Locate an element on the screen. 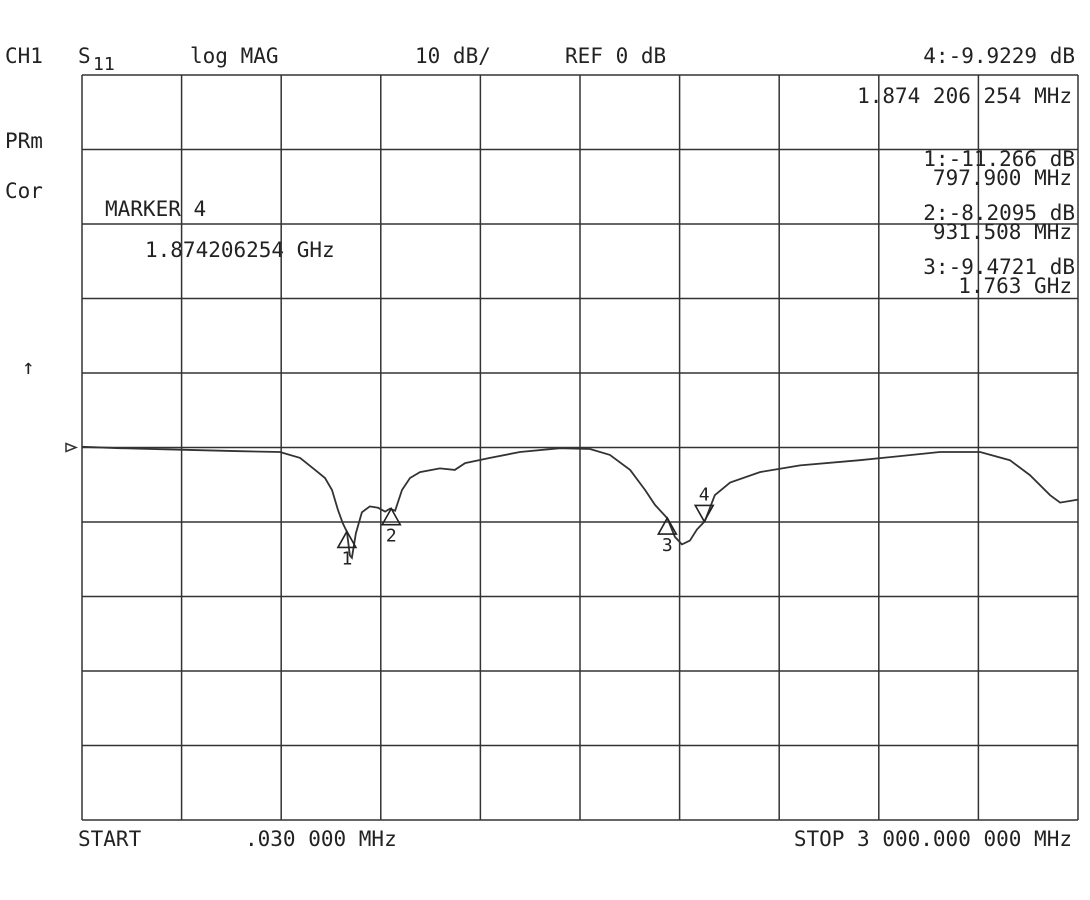 The image size is (1090, 900). marker-label: 1 is located at coordinates (346, 558).